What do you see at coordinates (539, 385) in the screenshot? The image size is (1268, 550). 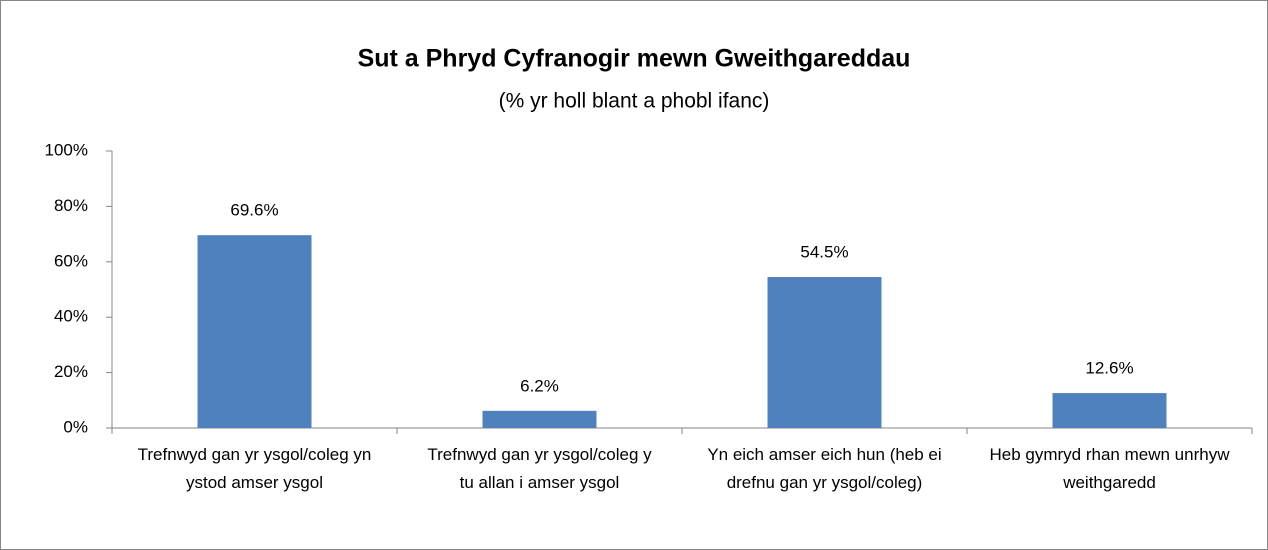 I see `data-label: 6.2%` at bounding box center [539, 385].